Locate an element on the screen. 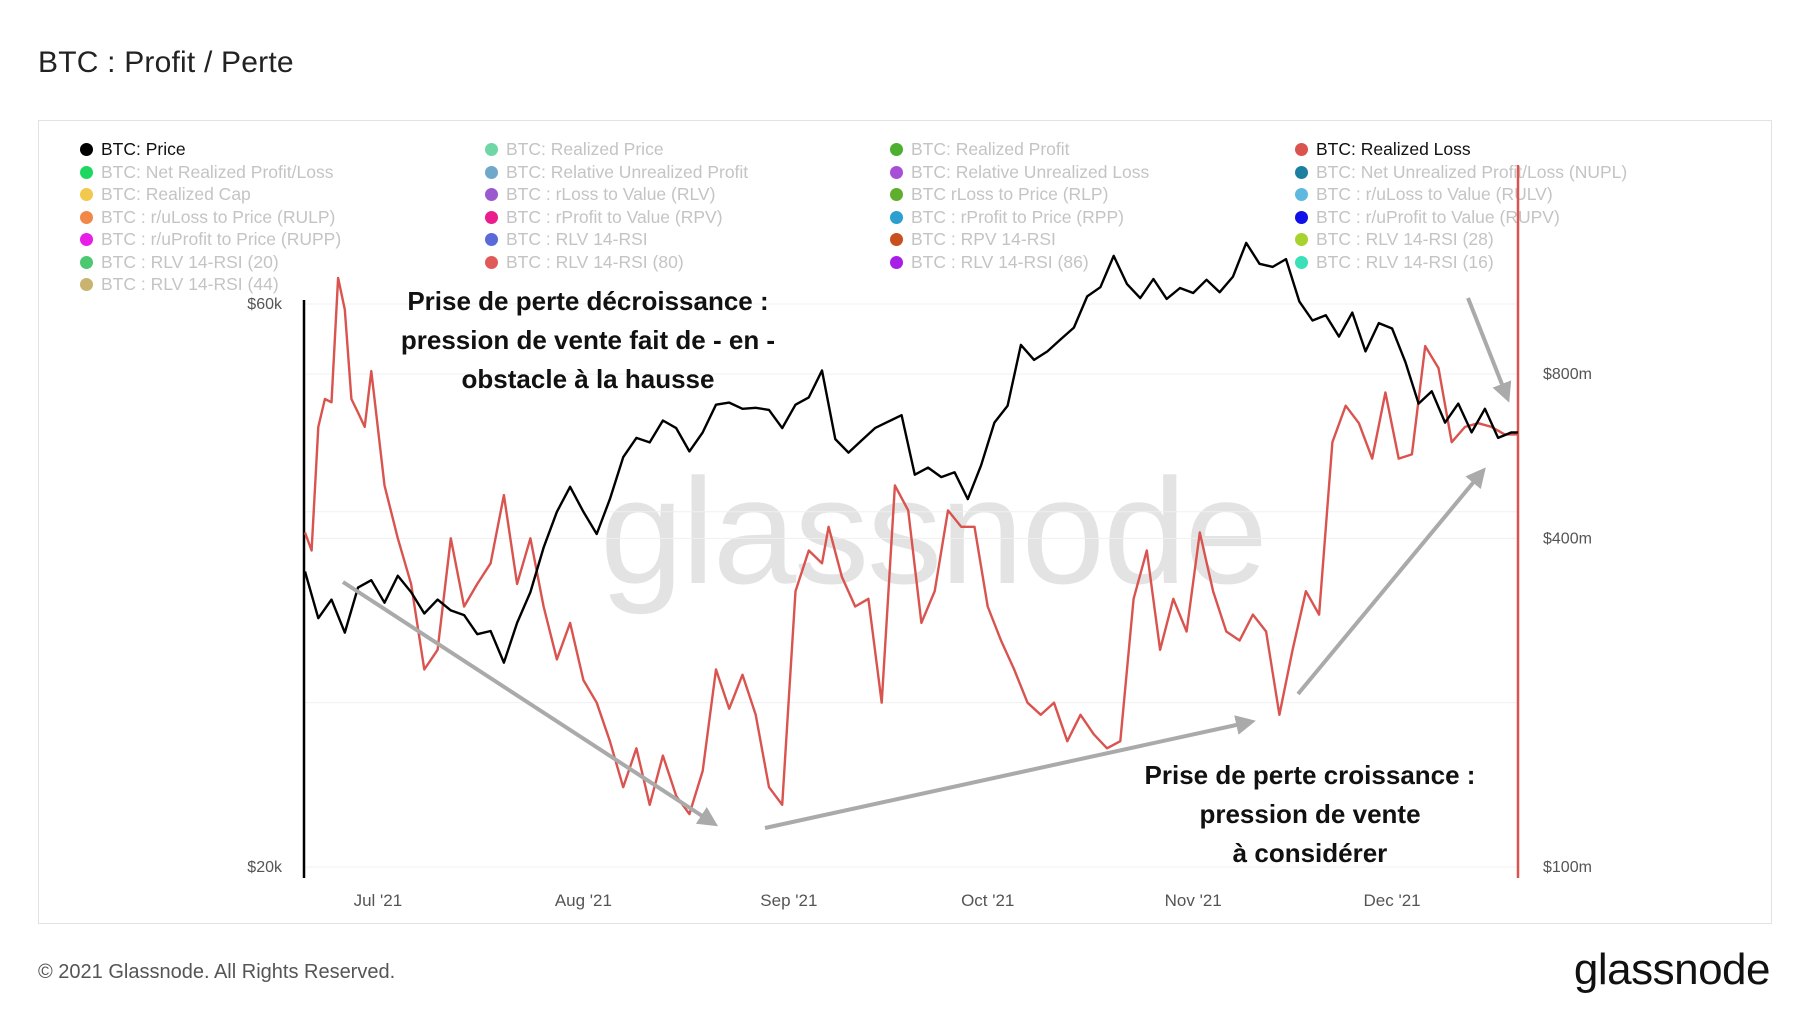 Image resolution: width=1800 pixels, height=1013 pixels. legend-item: BTC : RLV 14-RSI (20) is located at coordinates (179, 262).